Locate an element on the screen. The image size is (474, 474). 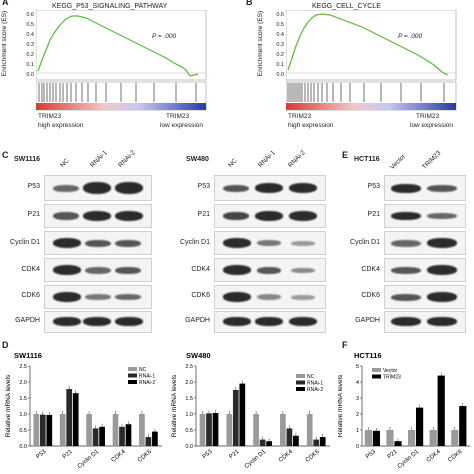
panel-a-right-sub: low expression is located at coordinates (181, 125).